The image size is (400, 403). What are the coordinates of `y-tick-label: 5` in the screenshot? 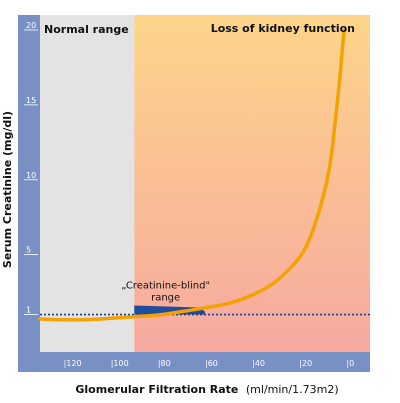 It's located at (28, 250).